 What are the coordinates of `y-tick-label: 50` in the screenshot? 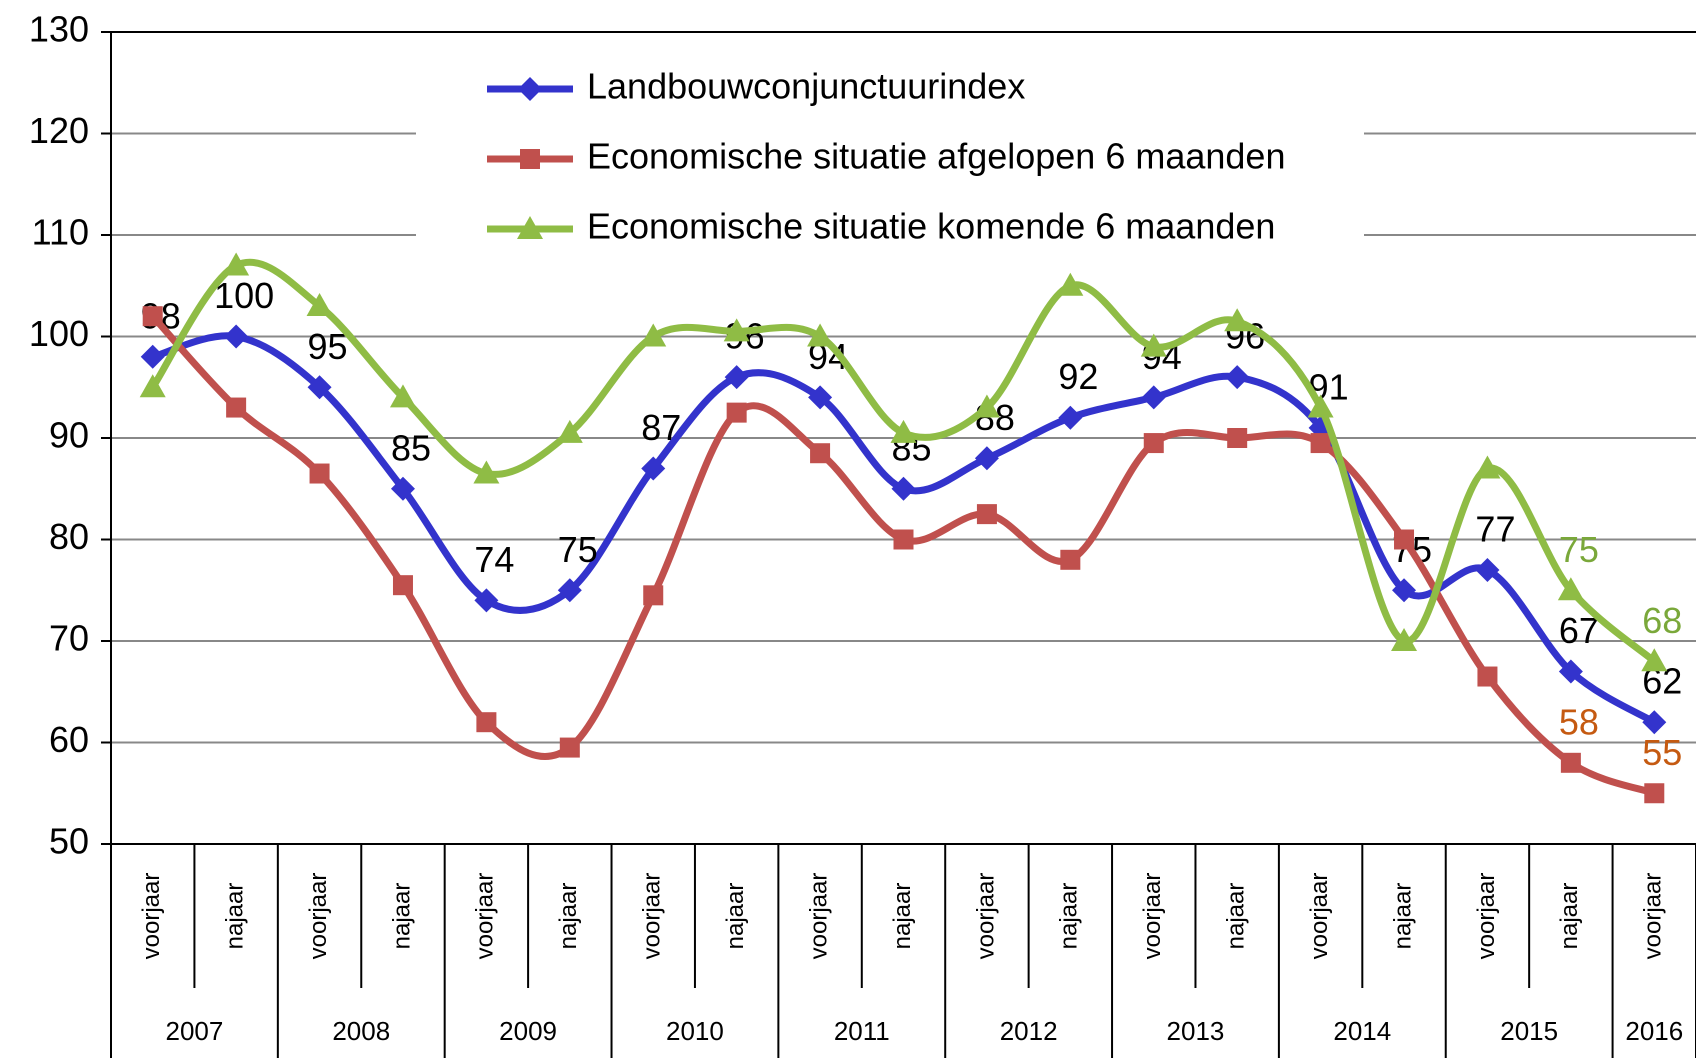 It's located at (69, 841).